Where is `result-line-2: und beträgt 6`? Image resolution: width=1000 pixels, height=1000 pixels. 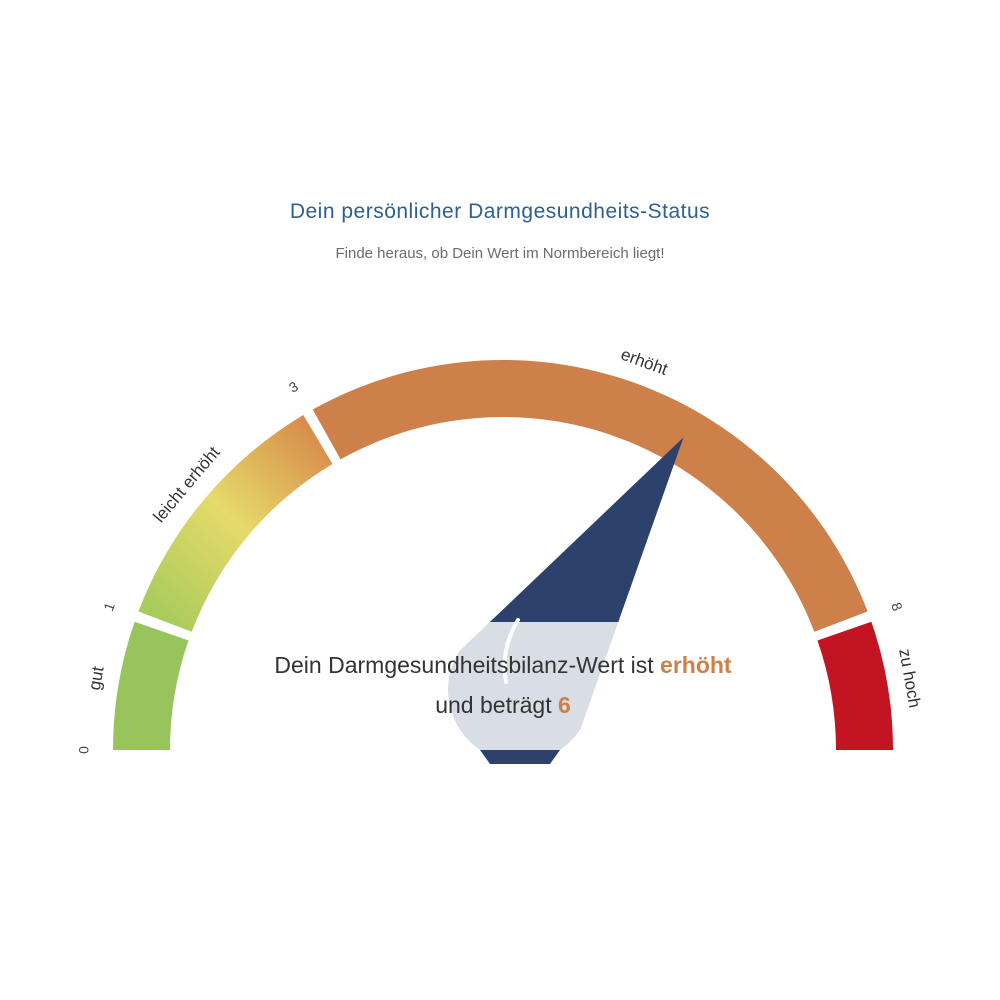
result-line-2: und beträgt 6 is located at coordinates (503, 705).